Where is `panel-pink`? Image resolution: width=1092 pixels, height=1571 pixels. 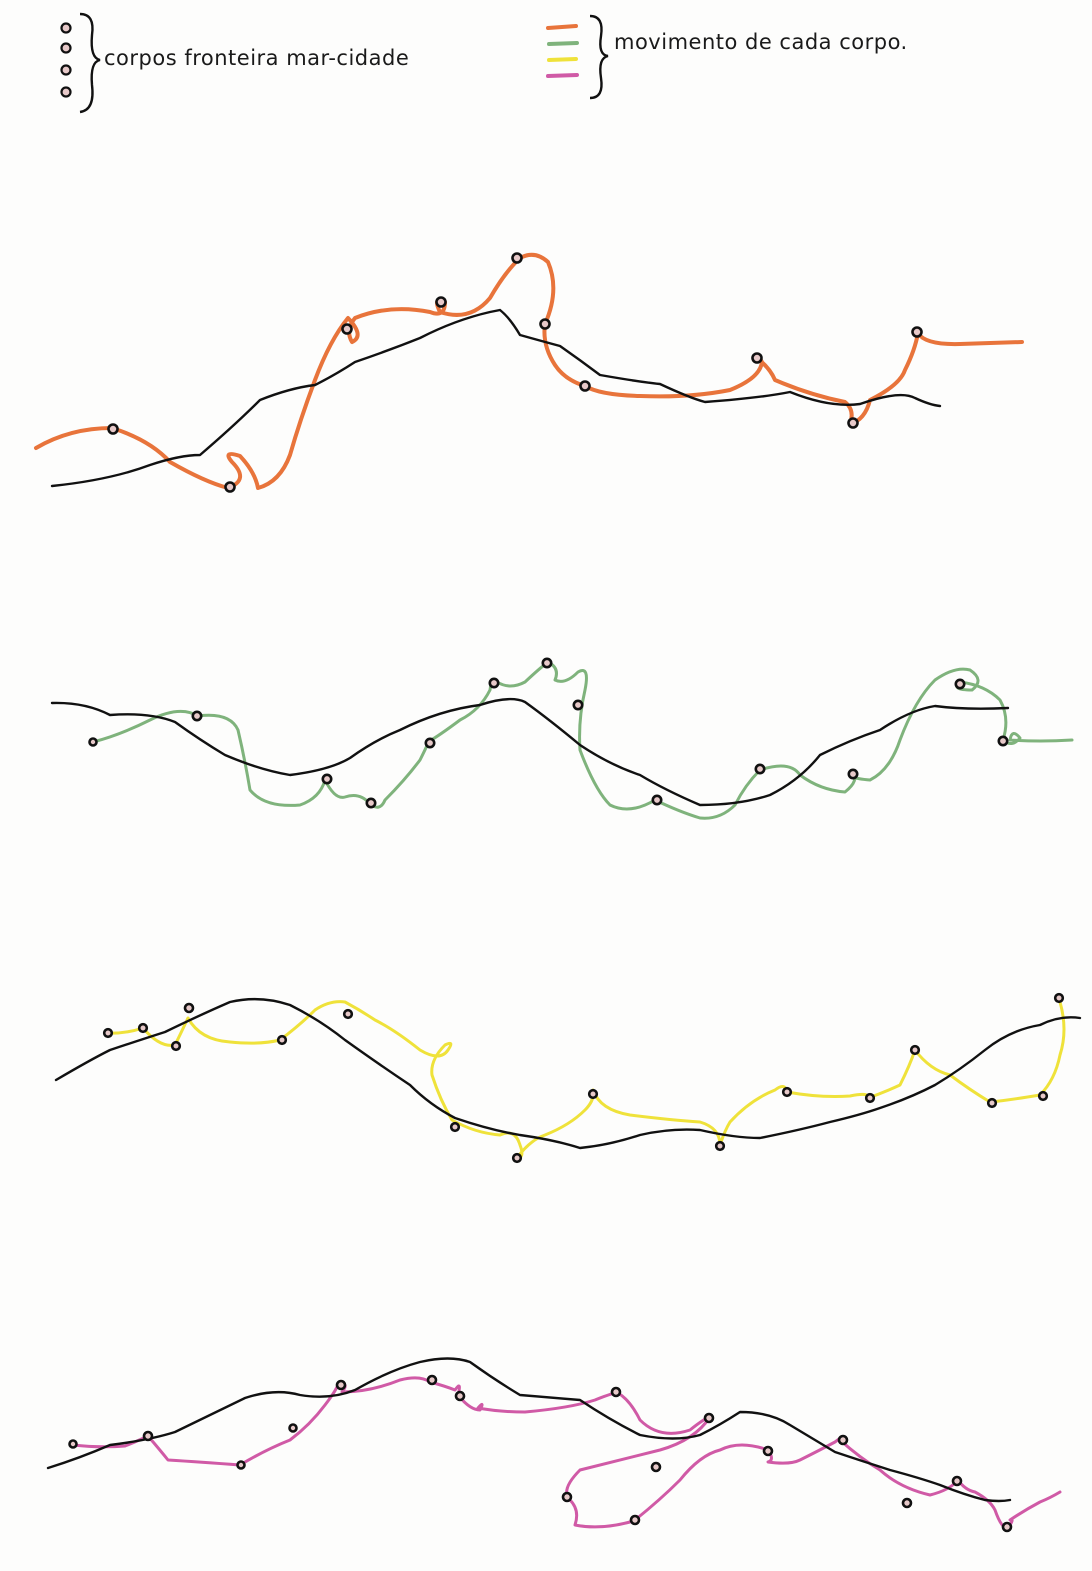
panel-pink is located at coordinates (554, 1445).